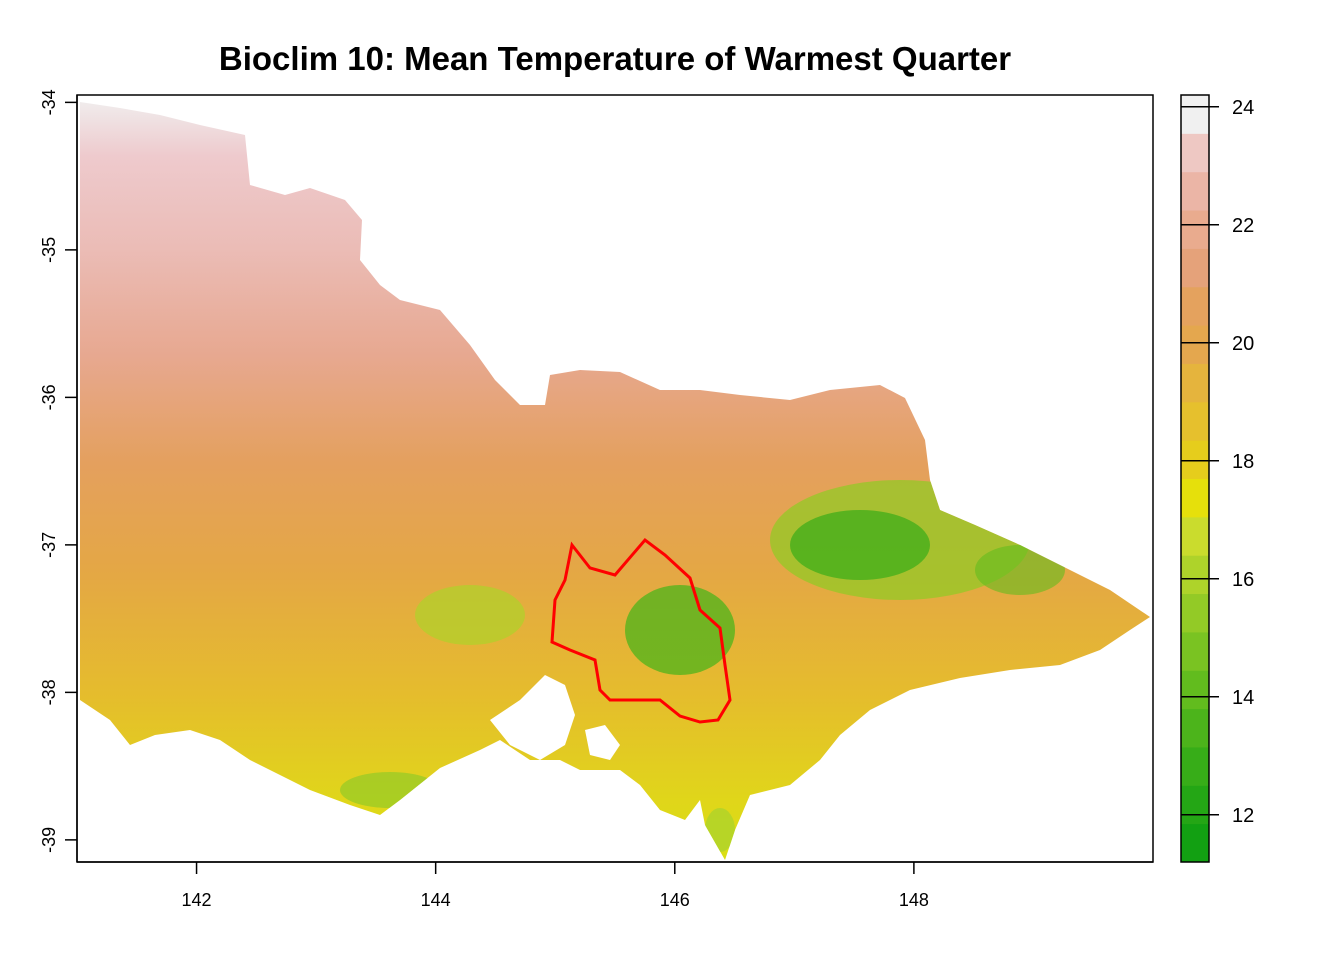  What do you see at coordinates (49, 692) in the screenshot?
I see `y-tick-label: -38` at bounding box center [49, 692].